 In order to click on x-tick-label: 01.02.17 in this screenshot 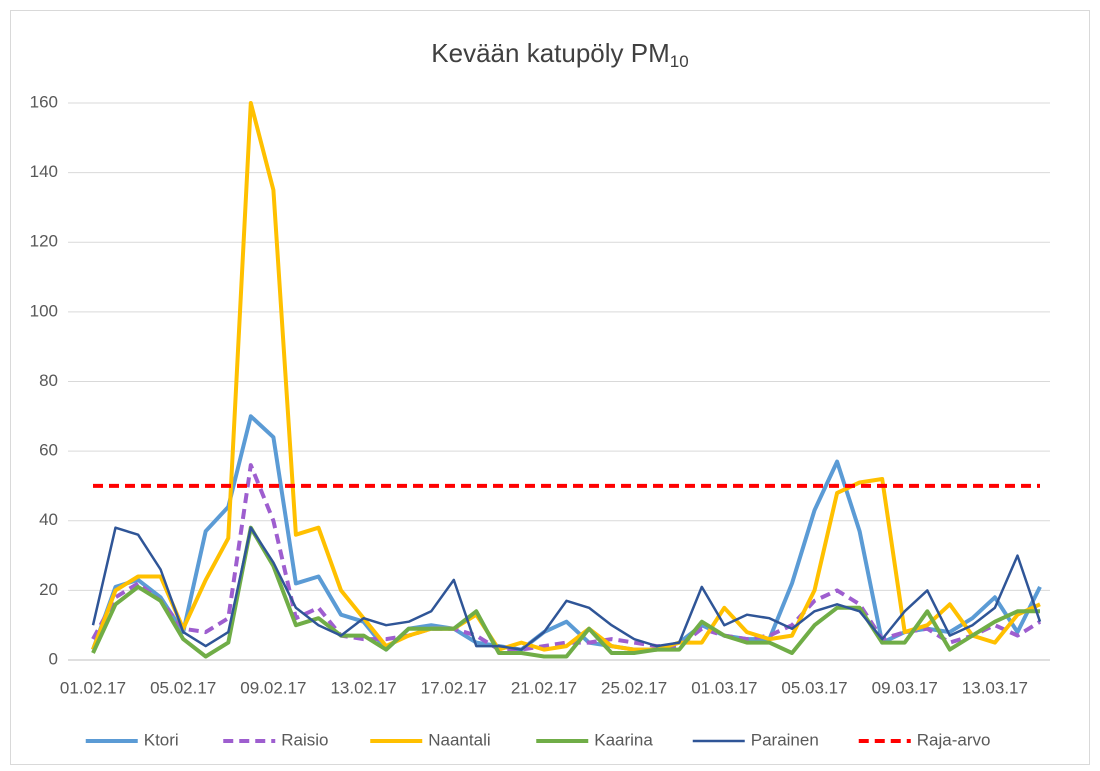, I will do `click(93, 687)`.